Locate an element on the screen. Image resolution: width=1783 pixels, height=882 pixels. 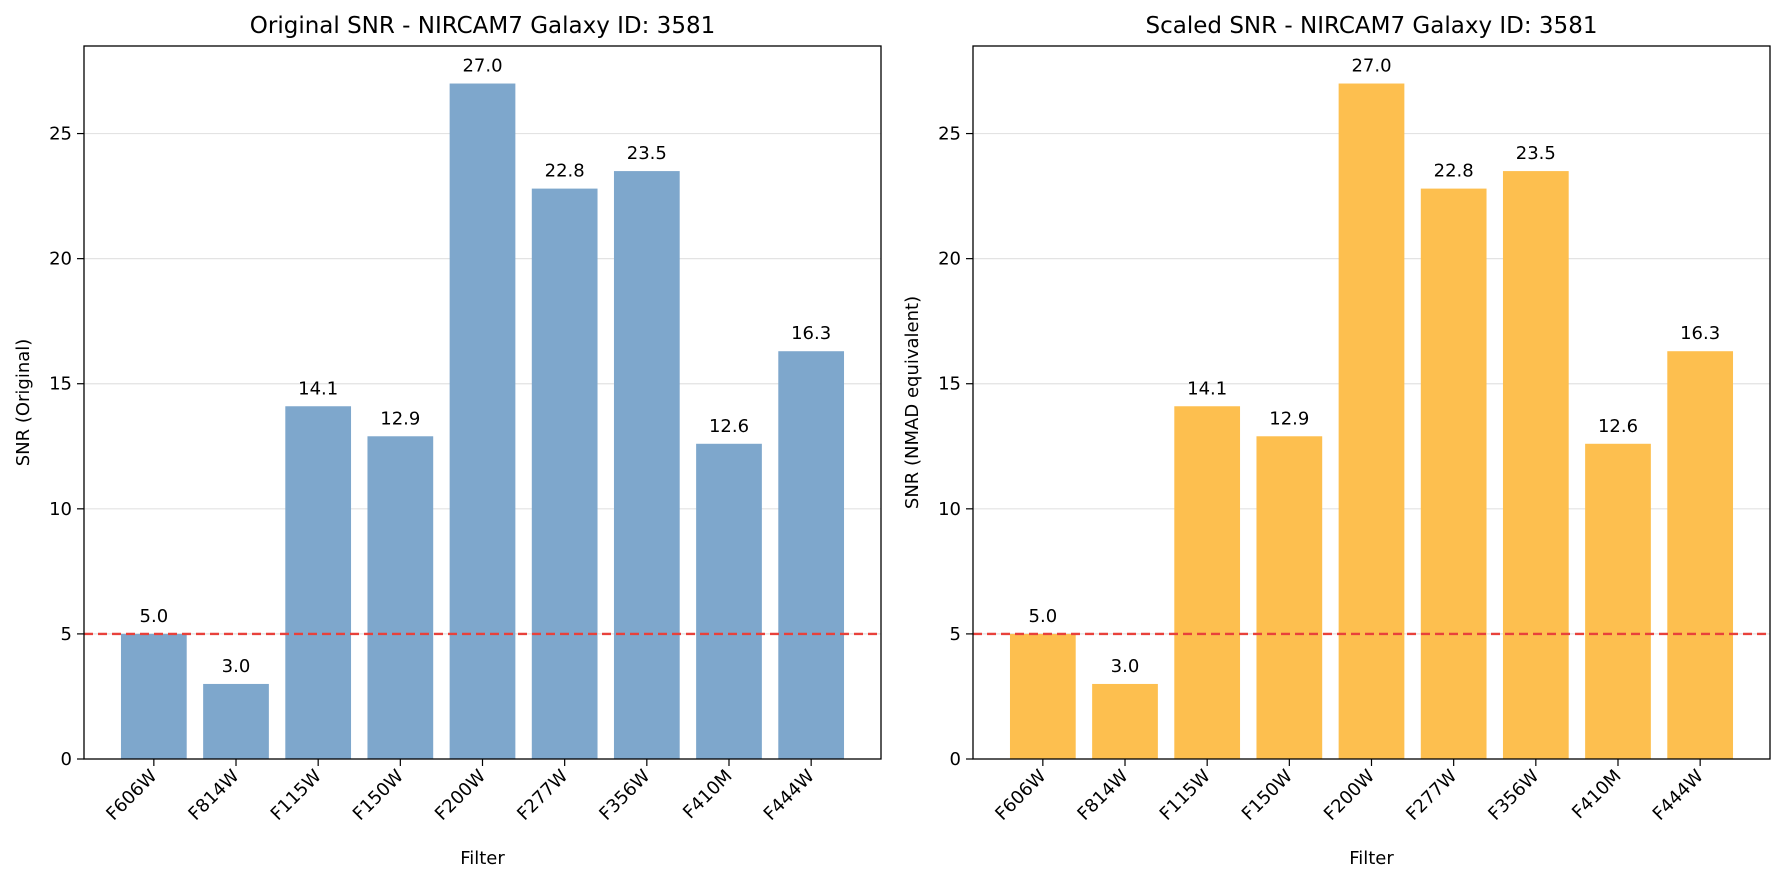
chart-title: Scaled SNR - NIRCAM7 Galaxy ID: 3581 is located at coordinates (1372, 26).